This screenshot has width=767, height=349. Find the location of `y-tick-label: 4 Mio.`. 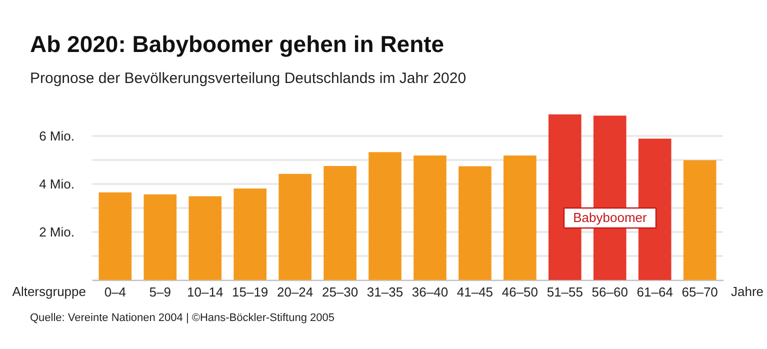

y-tick-label: 4 Mio. is located at coordinates (56, 184).